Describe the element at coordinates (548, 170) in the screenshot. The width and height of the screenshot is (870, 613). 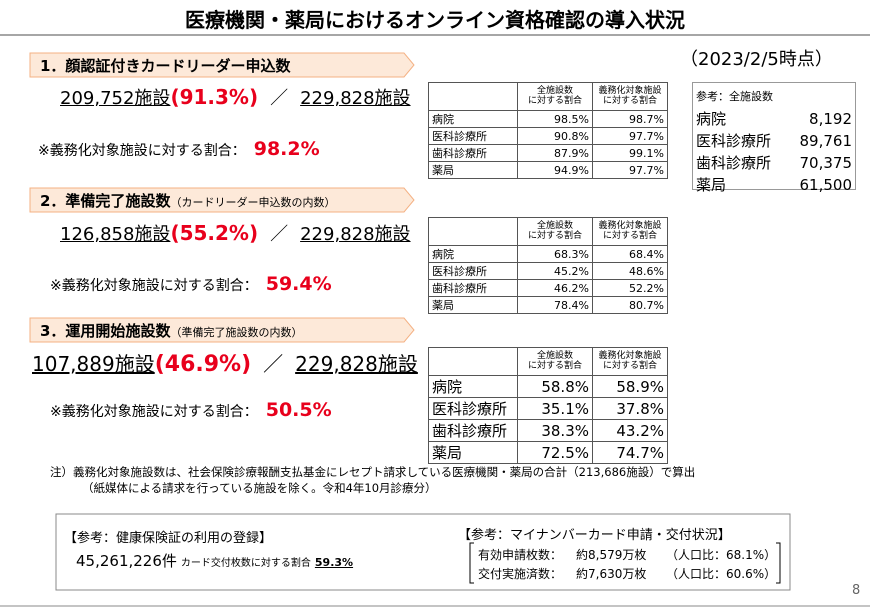
I see `table-row: 薬局 94.9% 97.7%` at that location.